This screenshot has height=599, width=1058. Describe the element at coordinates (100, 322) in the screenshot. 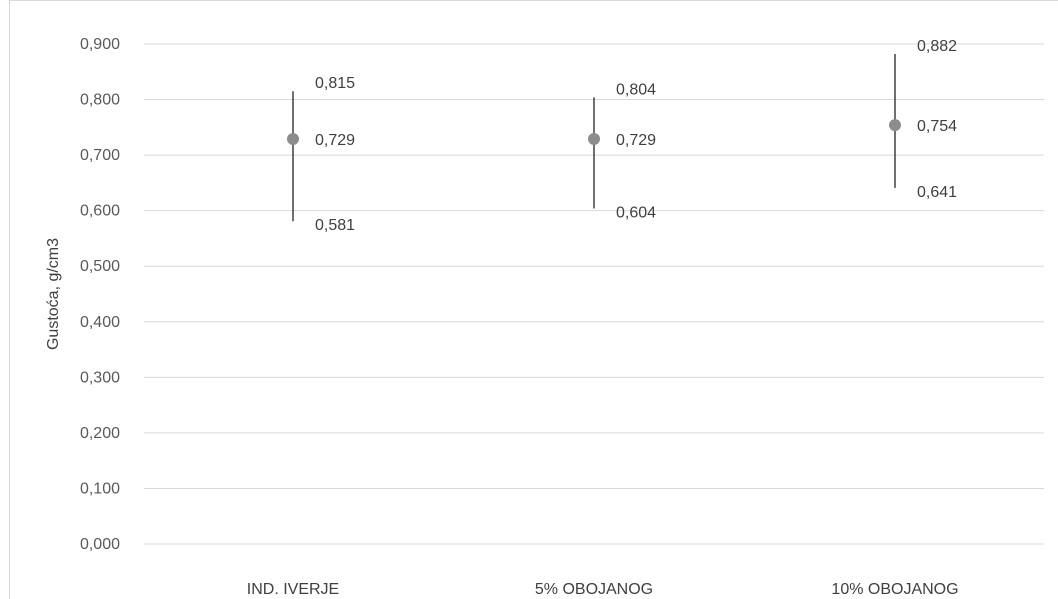

I see `y-tick-label: 0,400` at that location.